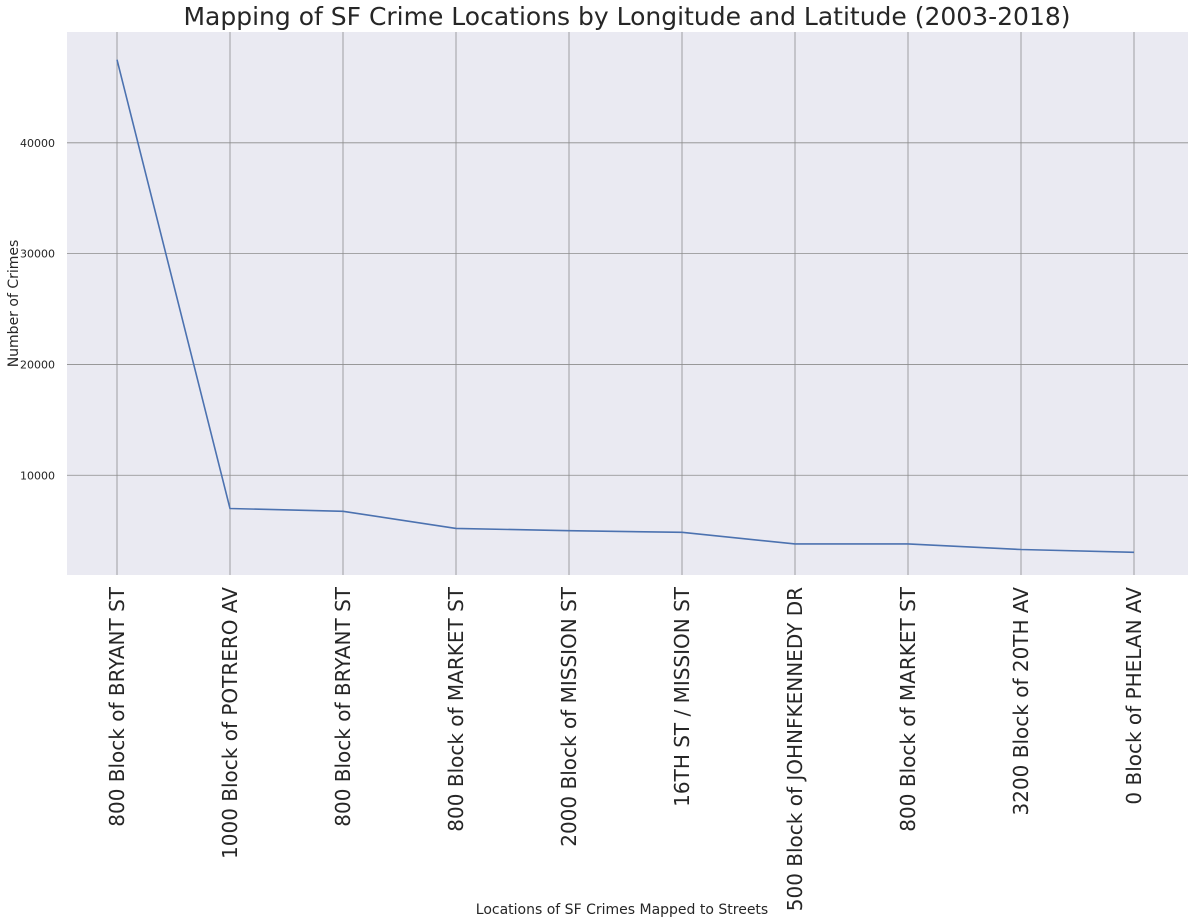 The height and width of the screenshot is (923, 1194). I want to click on x-tick-label: 3200 Block of 20TH AV, so click(1021, 701).